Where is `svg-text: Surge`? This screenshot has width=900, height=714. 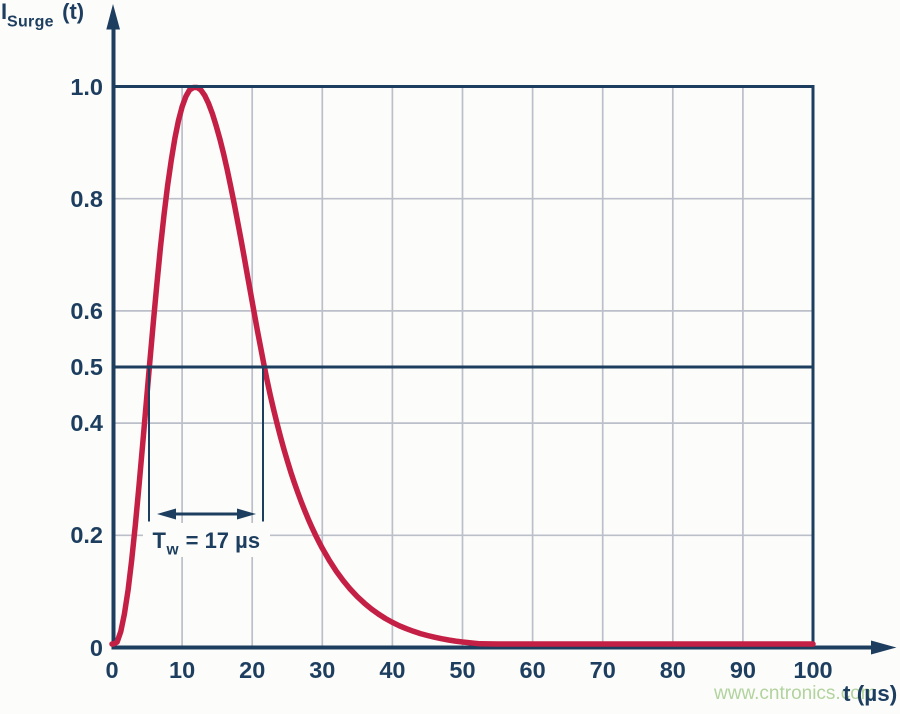
svg-text: Surge is located at coordinates (30, 22).